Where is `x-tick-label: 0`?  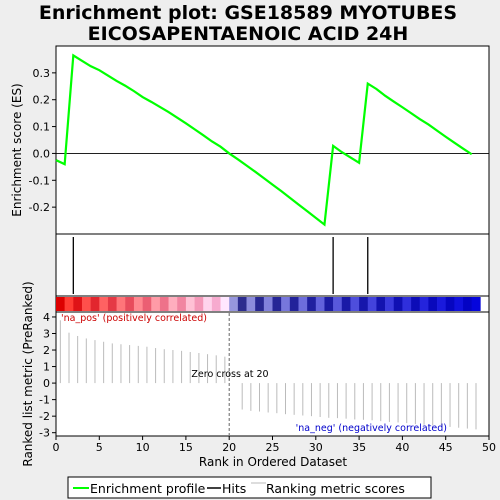
x-tick-label: 0 is located at coordinates (56, 447).